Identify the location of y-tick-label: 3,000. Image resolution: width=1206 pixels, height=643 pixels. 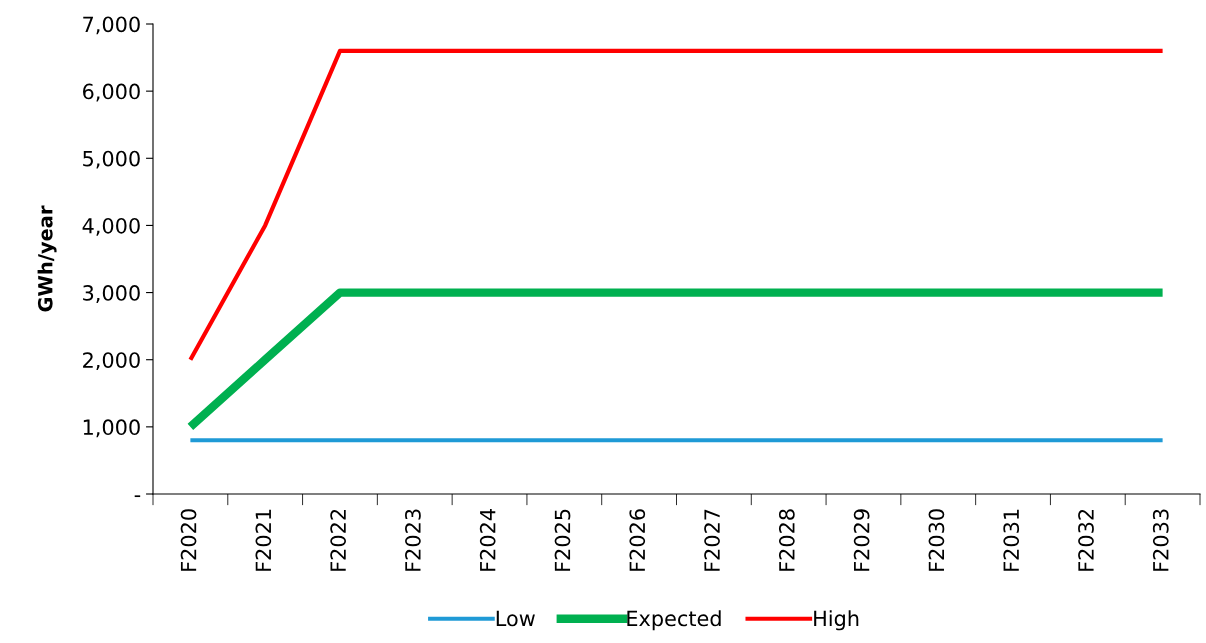
(111, 294).